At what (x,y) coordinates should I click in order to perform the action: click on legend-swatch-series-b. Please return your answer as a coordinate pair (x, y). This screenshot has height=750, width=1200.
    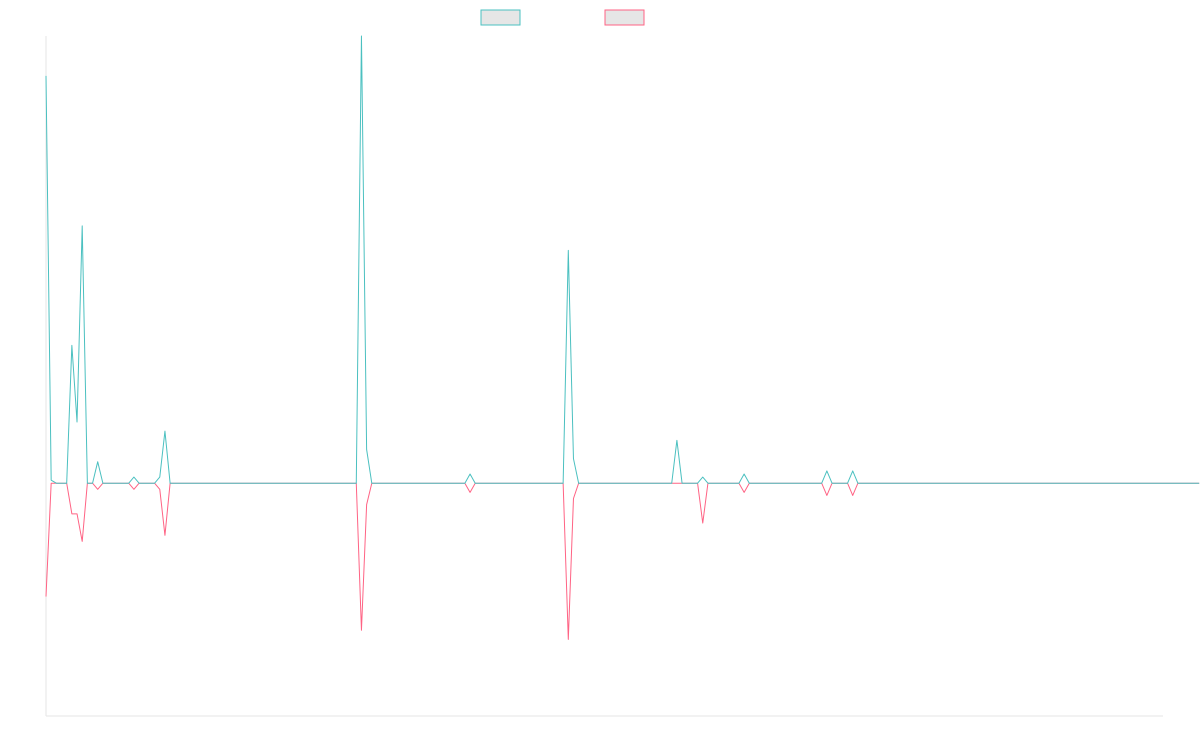
    Looking at the image, I should click on (624, 17).